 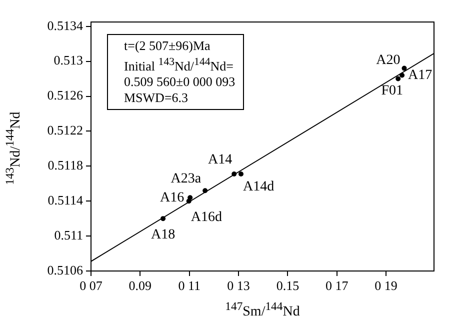 I want to click on annotation: F01, so click(x=392, y=90).